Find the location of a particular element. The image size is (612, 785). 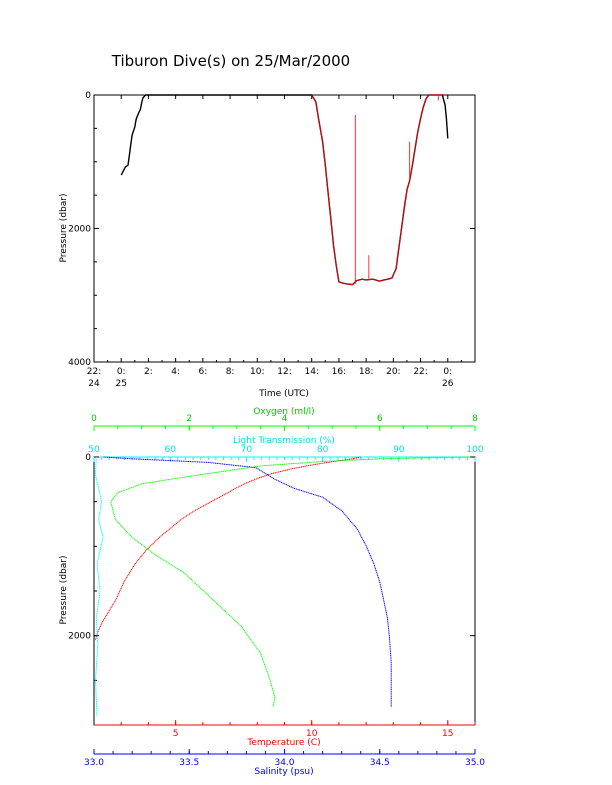

transmission-tick-label: 90 is located at coordinates (399, 450).